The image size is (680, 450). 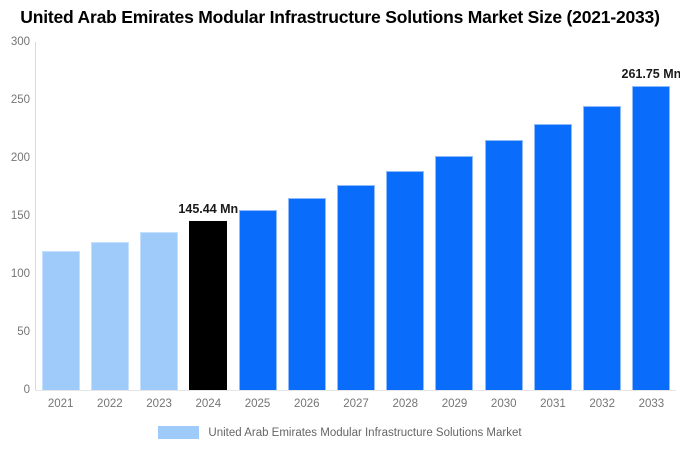 What do you see at coordinates (159, 310) in the screenshot?
I see `bar-2023` at bounding box center [159, 310].